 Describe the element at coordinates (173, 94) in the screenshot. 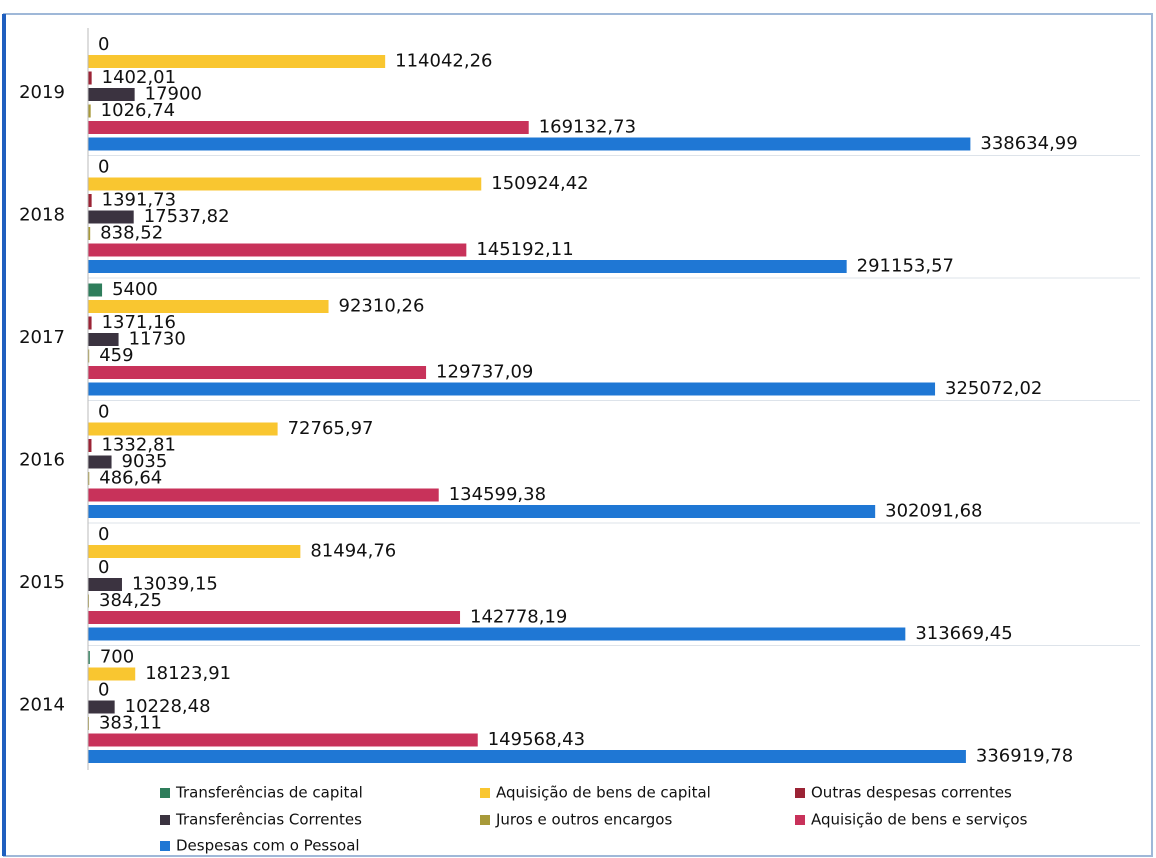

I see `data-label: 17900` at that location.